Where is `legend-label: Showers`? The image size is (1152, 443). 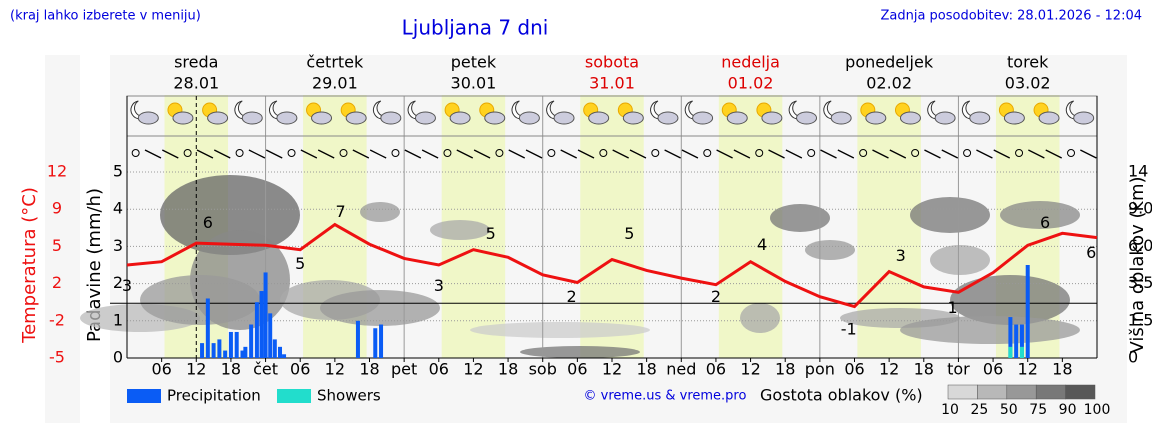 legend-label: Showers is located at coordinates (349, 396).